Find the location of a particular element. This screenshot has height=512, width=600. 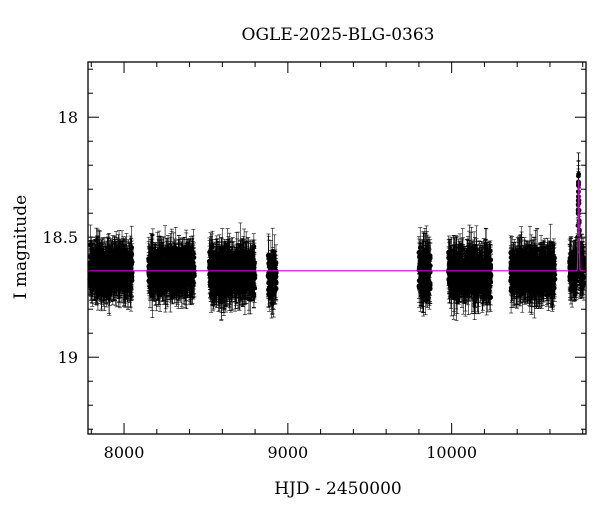

y-axis-label: I magnitude is located at coordinates (21, 247).